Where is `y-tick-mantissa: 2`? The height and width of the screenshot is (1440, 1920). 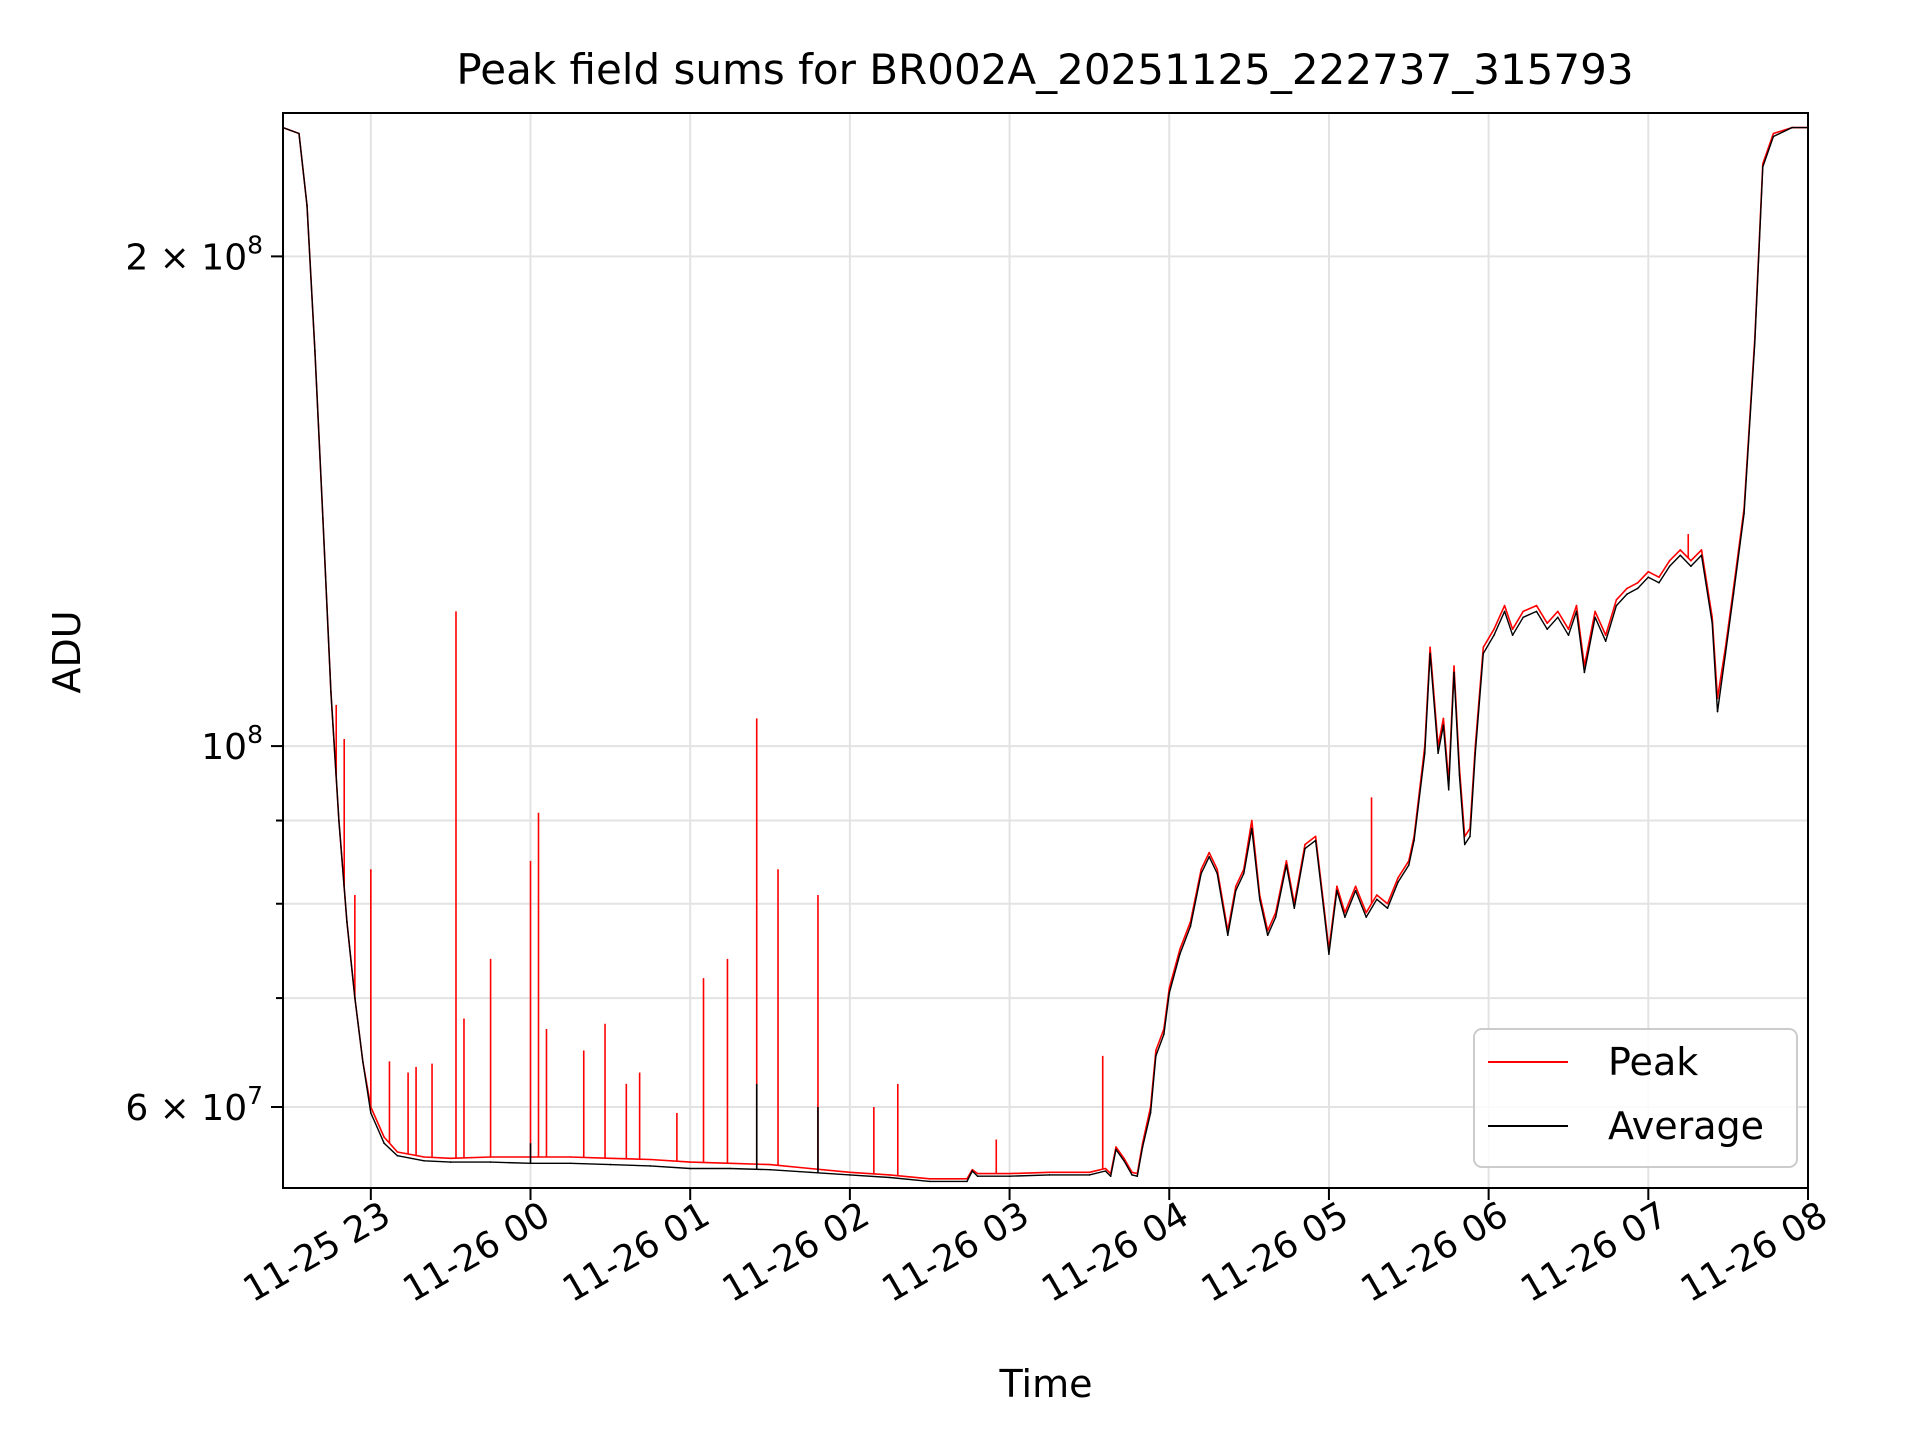 y-tick-mantissa: 2 is located at coordinates (136, 257).